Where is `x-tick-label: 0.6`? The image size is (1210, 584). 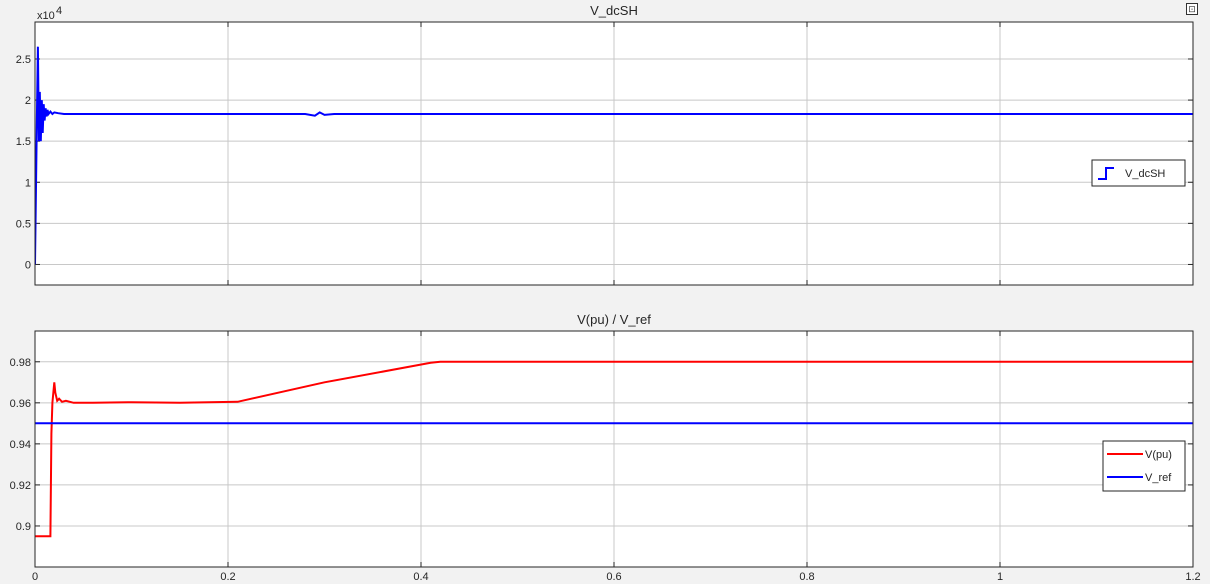
x-tick-label: 0.6 is located at coordinates (613, 577).